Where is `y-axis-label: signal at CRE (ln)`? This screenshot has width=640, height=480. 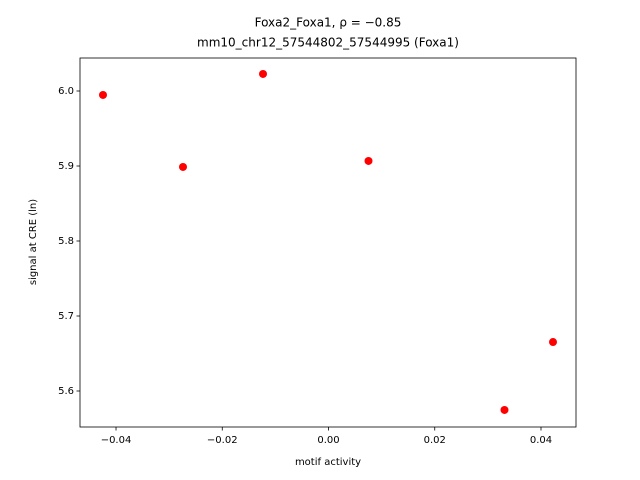
y-axis-label: signal at CRE (ln) is located at coordinates (33, 242).